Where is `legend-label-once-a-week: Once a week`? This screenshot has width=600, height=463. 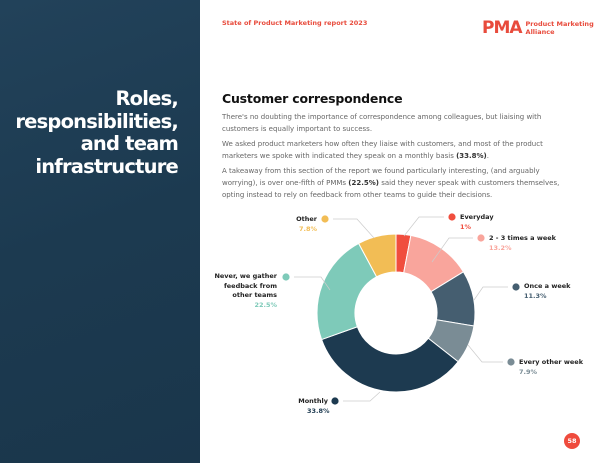 legend-label-once-a-week: Once a week is located at coordinates (547, 286).